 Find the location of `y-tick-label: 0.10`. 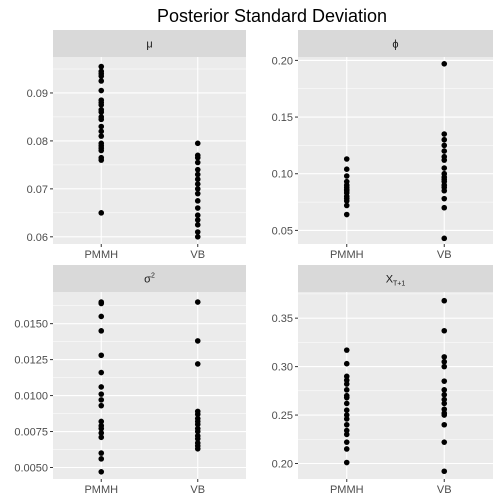

y-tick-label: 0.10 is located at coordinates (282, 175).